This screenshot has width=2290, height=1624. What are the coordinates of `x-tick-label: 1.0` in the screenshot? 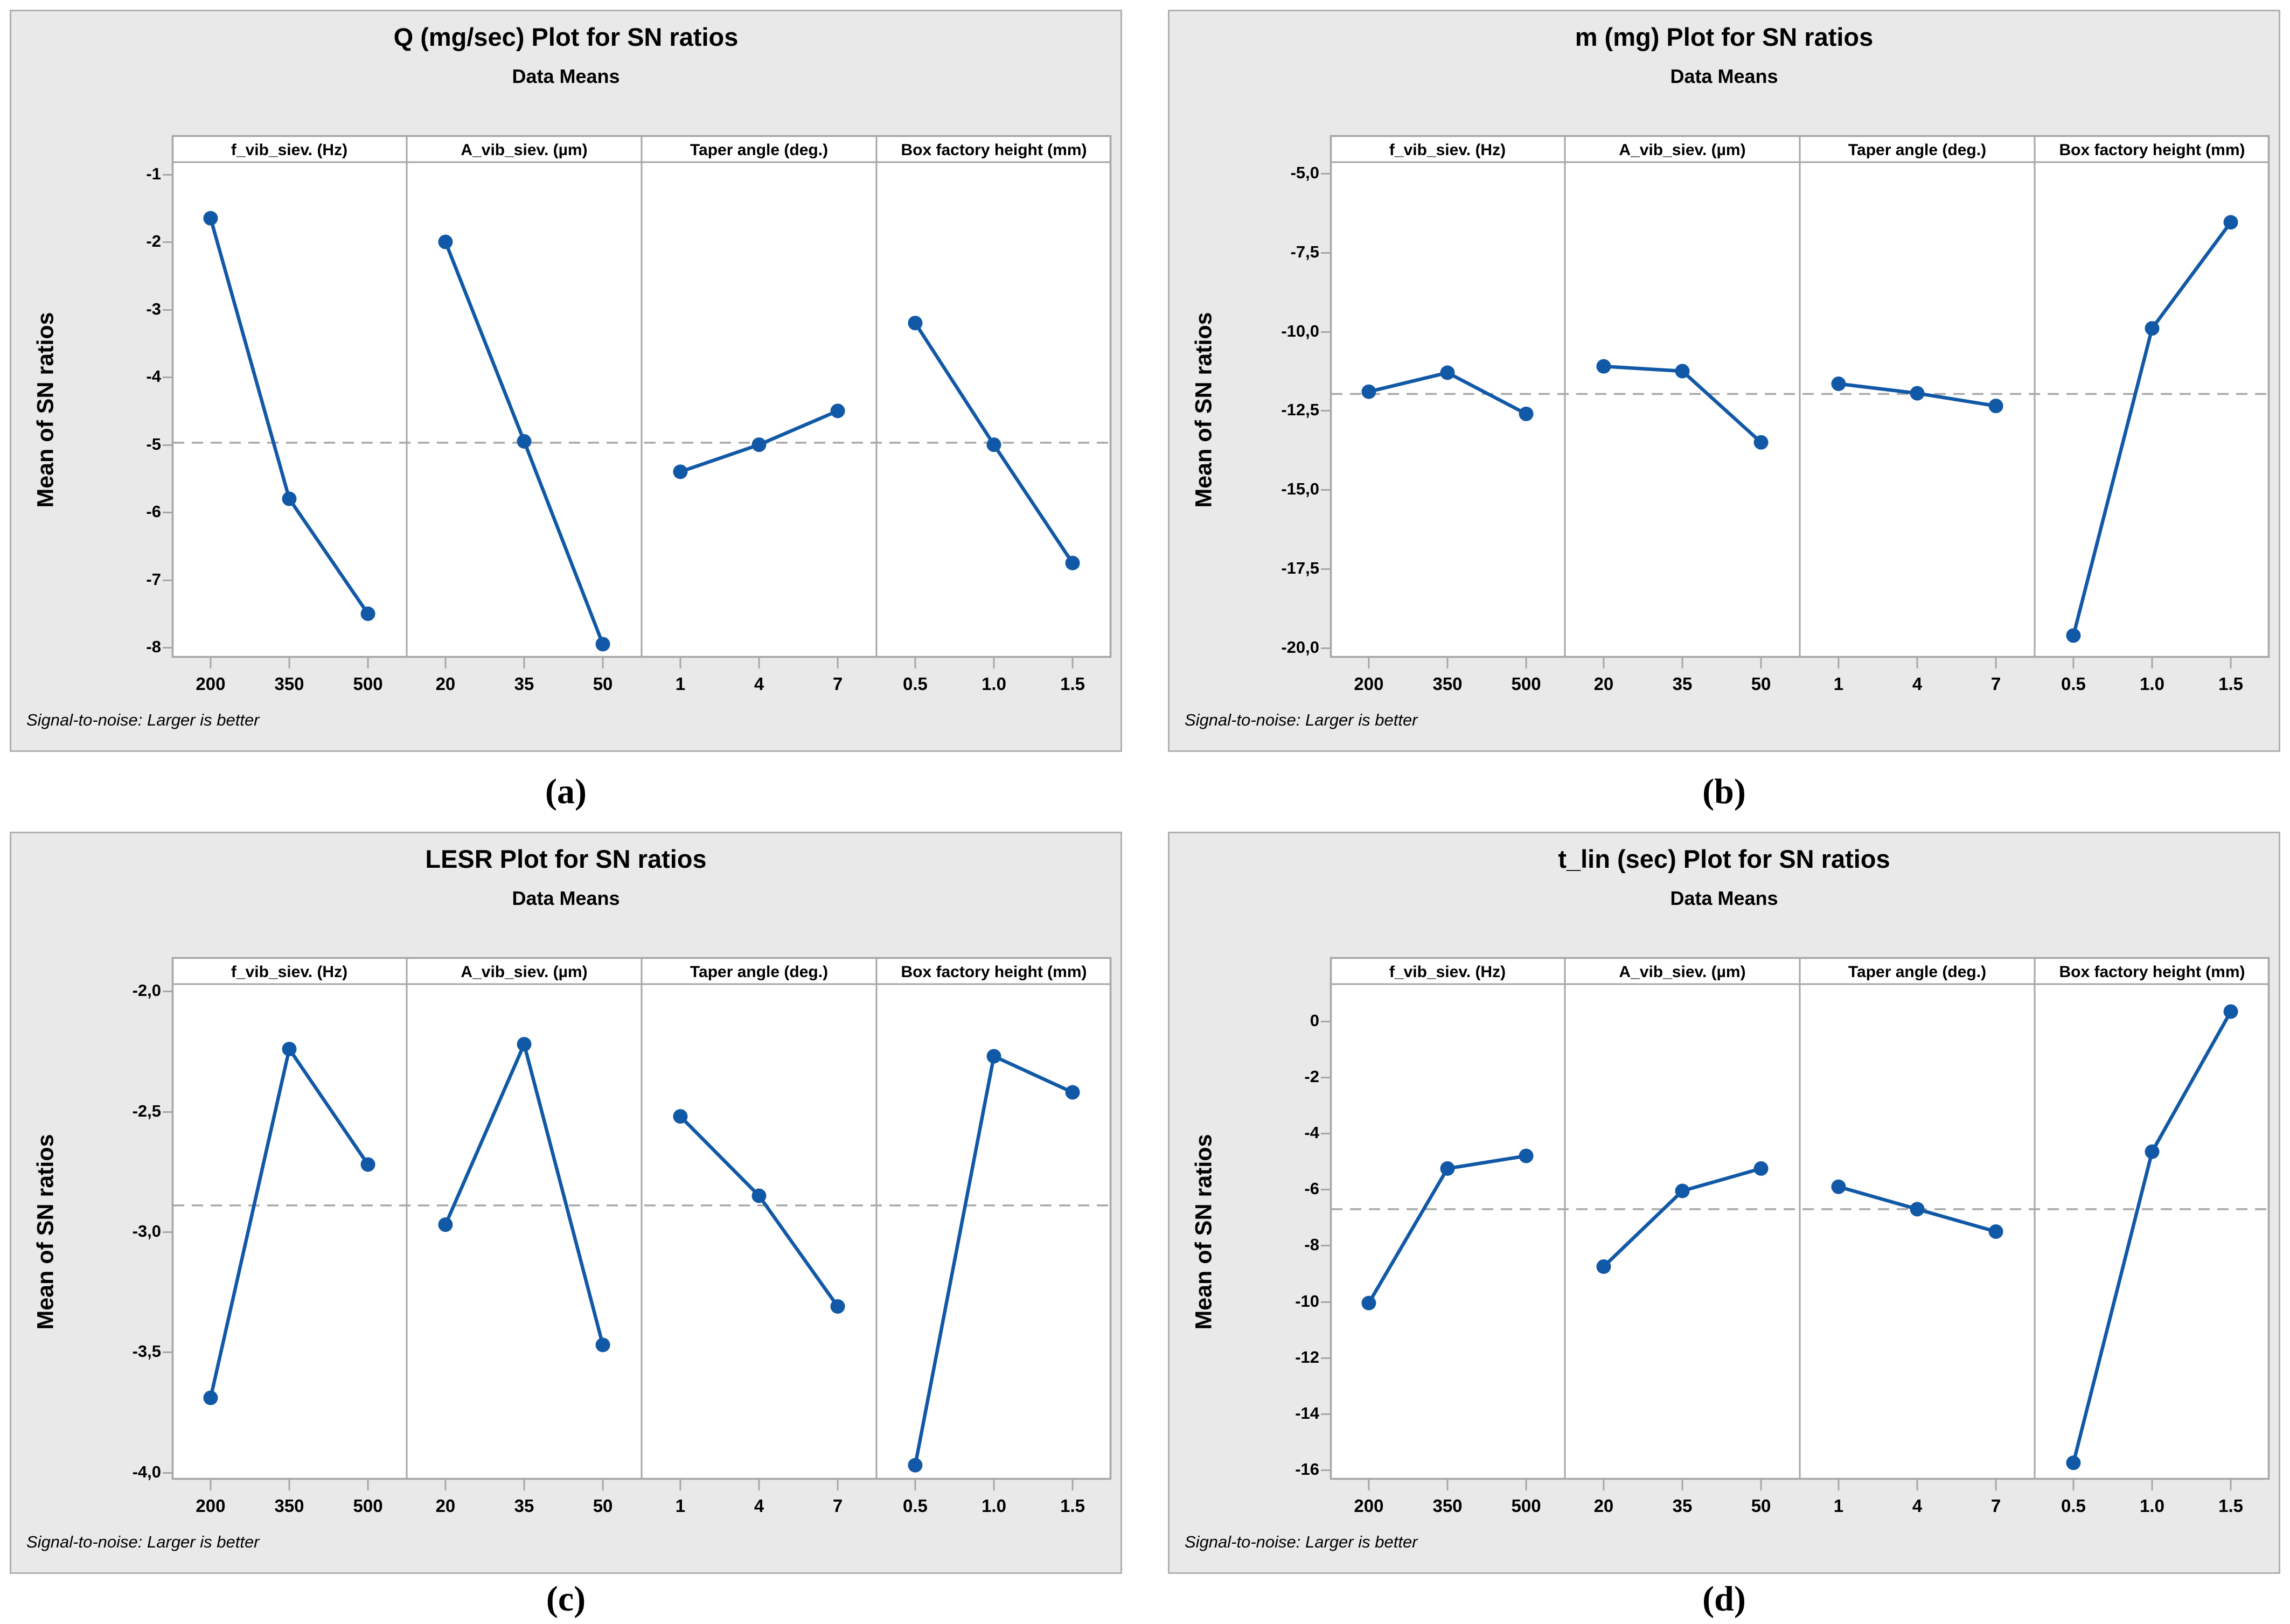 It's located at (2152, 1506).